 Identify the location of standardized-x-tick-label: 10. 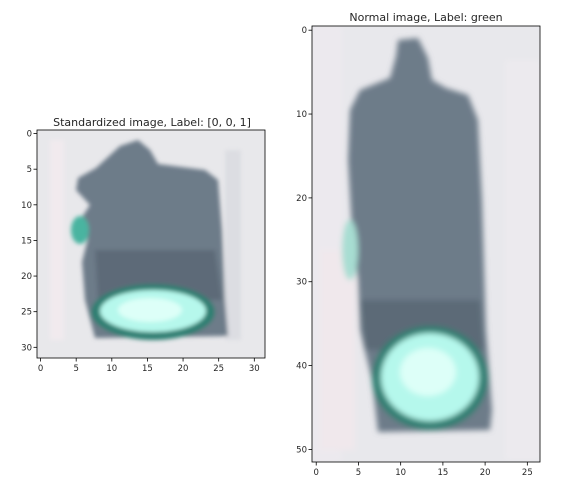
(111, 369).